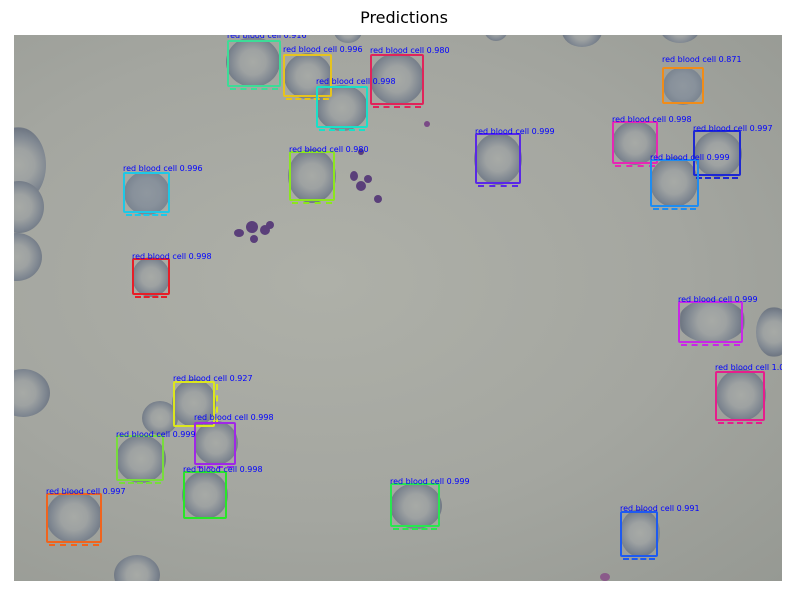 Image resolution: width=808 pixels, height=595 pixels. Describe the element at coordinates (213, 378) in the screenshot. I see `detection-label: red blood cell 0.927` at that location.